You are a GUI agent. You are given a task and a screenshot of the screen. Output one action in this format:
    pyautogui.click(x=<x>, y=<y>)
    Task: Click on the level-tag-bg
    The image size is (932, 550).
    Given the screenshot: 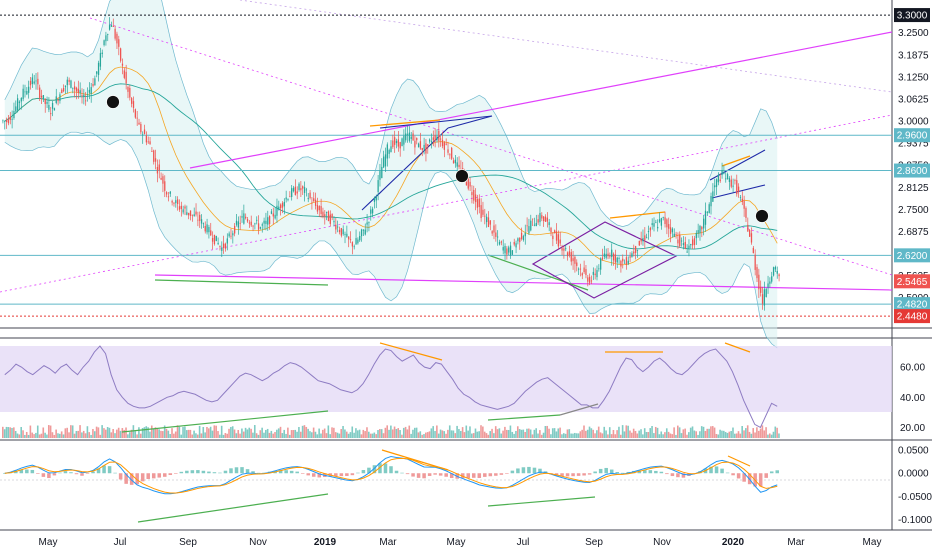 What is the action you would take?
    pyautogui.click(x=912, y=135)
    